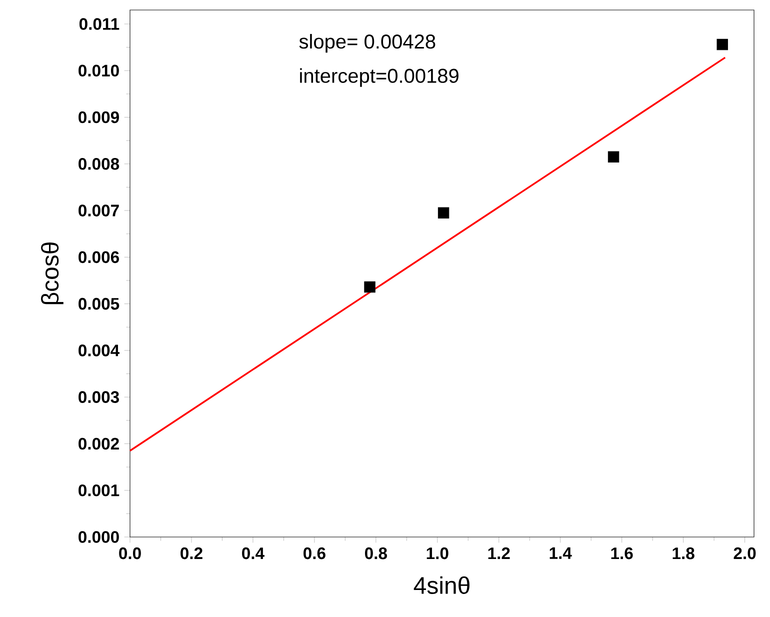 This screenshot has height=617, width=770. Describe the element at coordinates (367, 43) in the screenshot. I see `annotation: slope= 0.00428` at that location.